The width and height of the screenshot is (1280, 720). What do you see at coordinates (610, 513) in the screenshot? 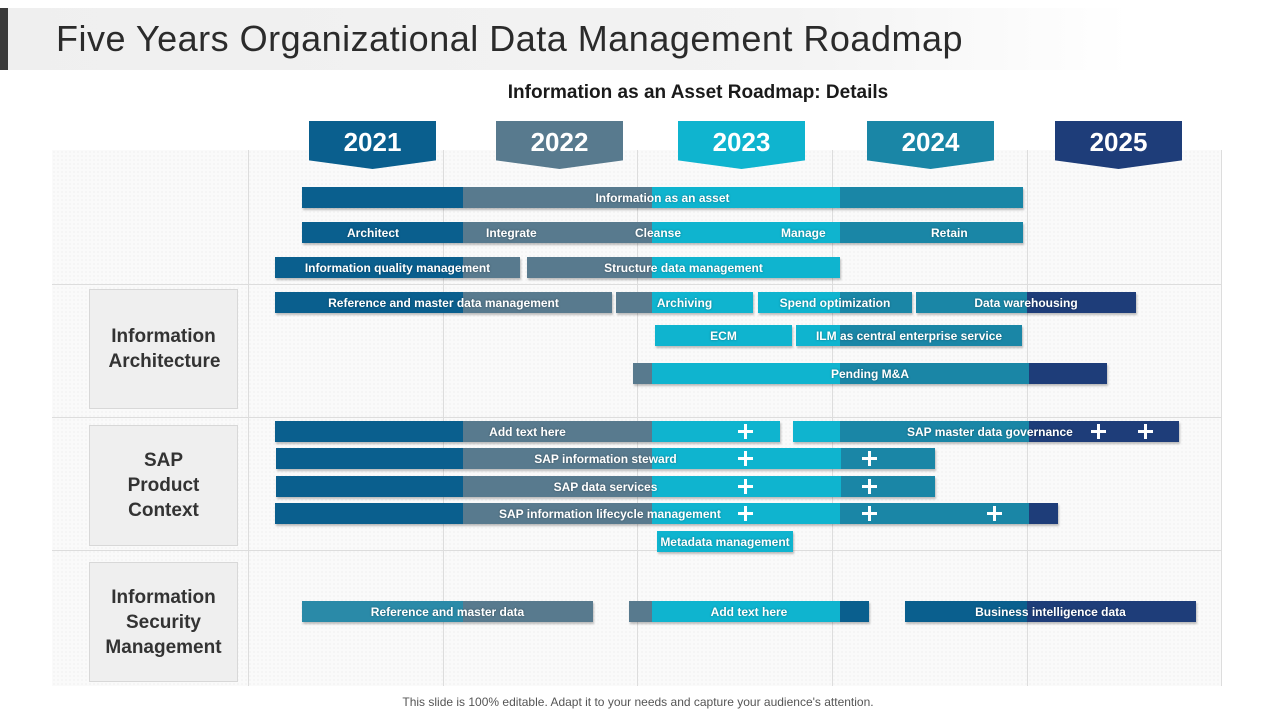
I see `bar-label: SAP information lifecycle management` at bounding box center [610, 513].